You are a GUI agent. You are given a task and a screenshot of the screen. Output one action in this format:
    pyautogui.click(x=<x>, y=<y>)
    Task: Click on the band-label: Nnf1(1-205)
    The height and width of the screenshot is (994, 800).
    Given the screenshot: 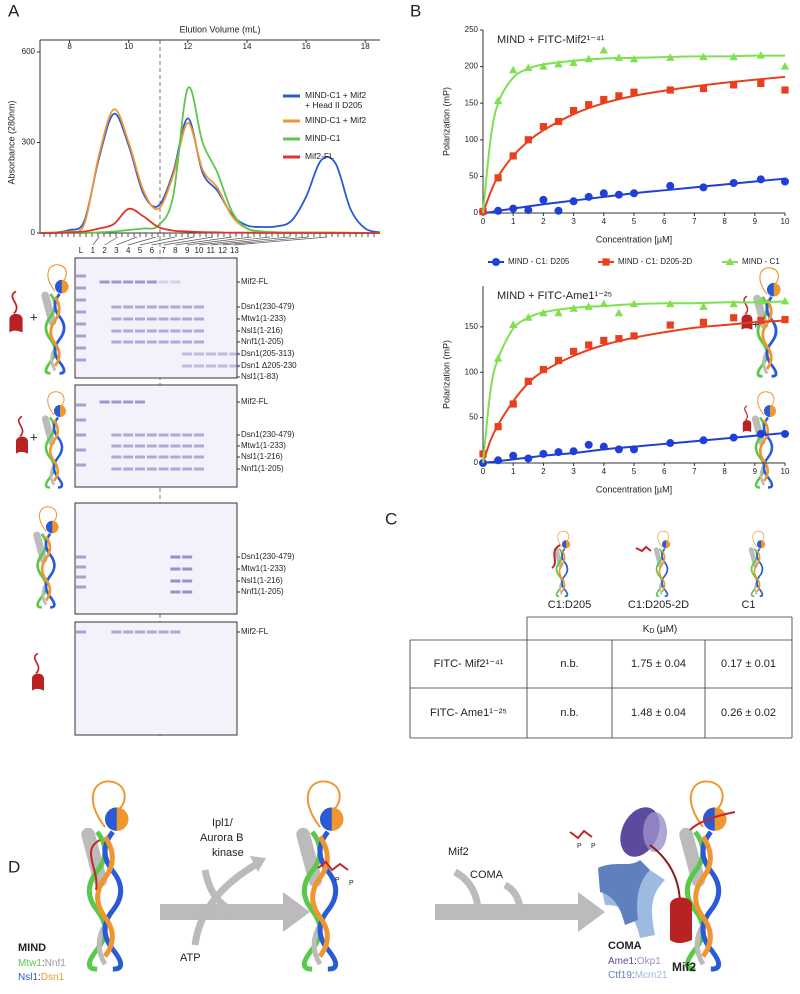 What is the action you would take?
    pyautogui.click(x=262, y=341)
    